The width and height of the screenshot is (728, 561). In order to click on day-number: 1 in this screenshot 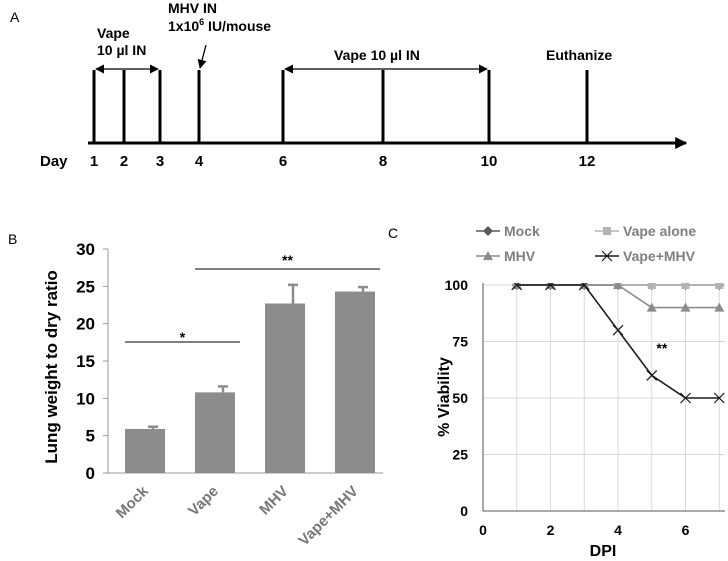, I will do `click(94, 161)`.